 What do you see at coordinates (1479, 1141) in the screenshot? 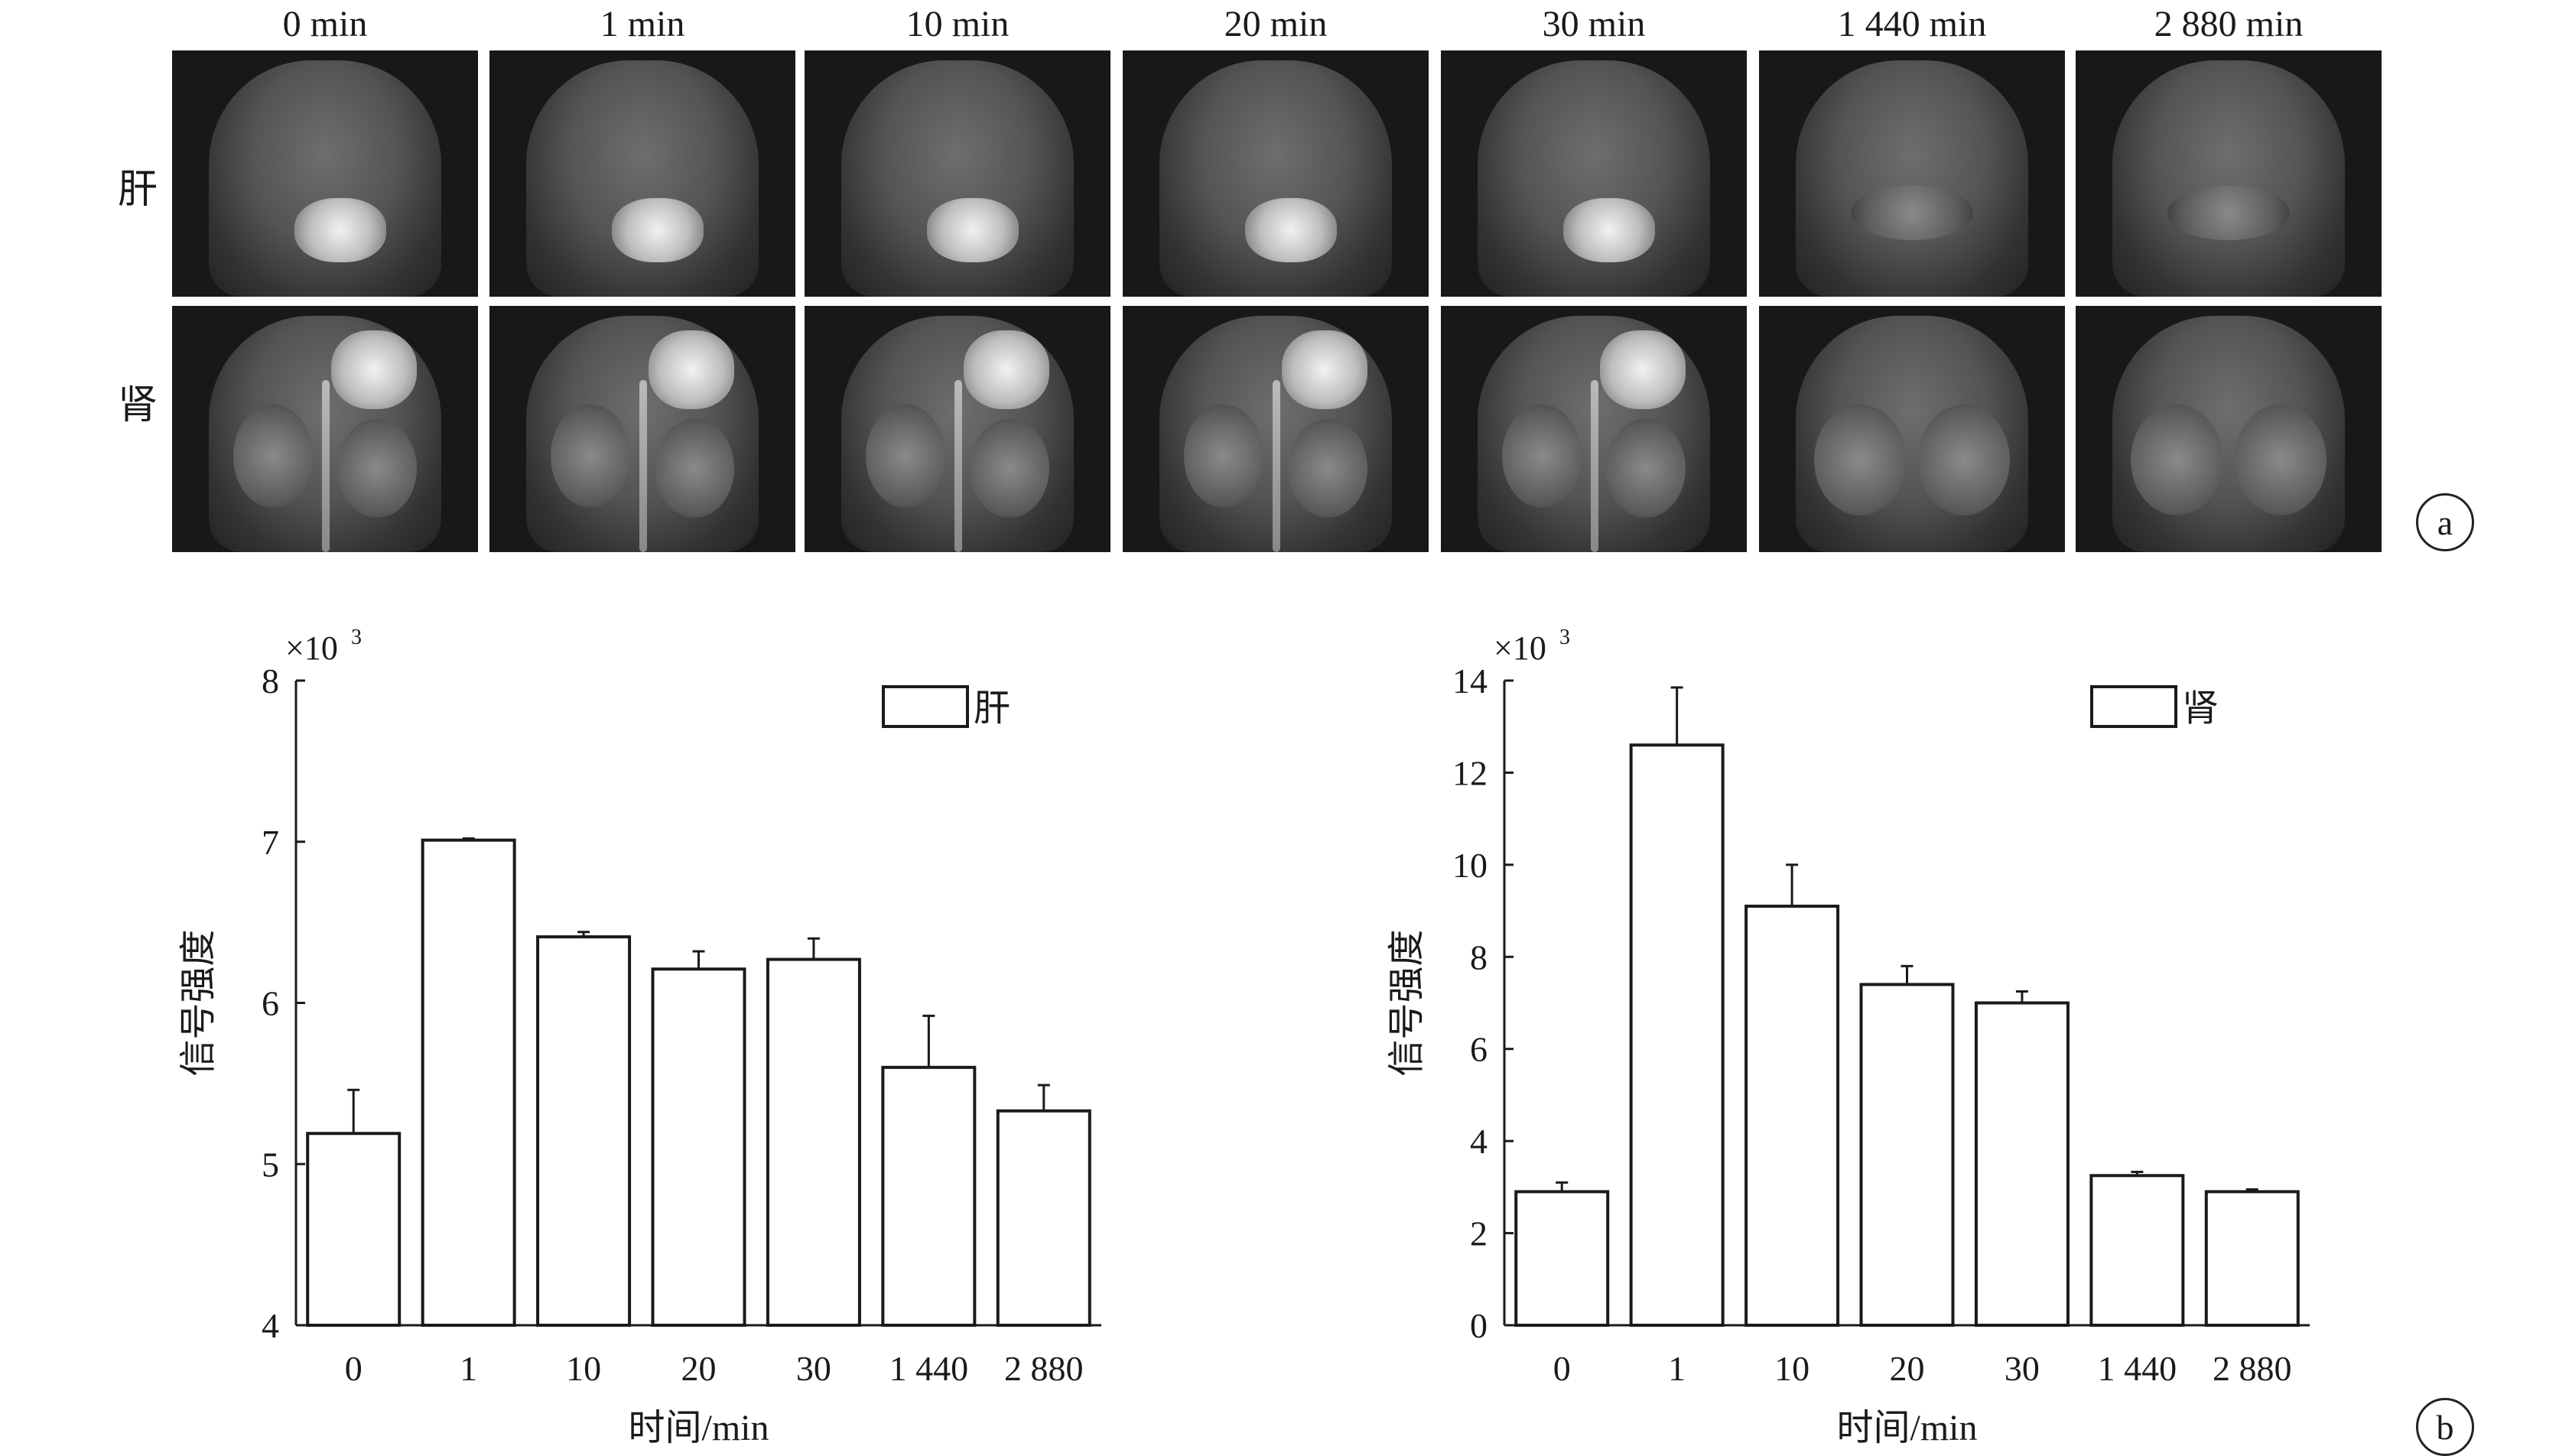
I see `kidney-y-tick-label: 4` at bounding box center [1479, 1141].